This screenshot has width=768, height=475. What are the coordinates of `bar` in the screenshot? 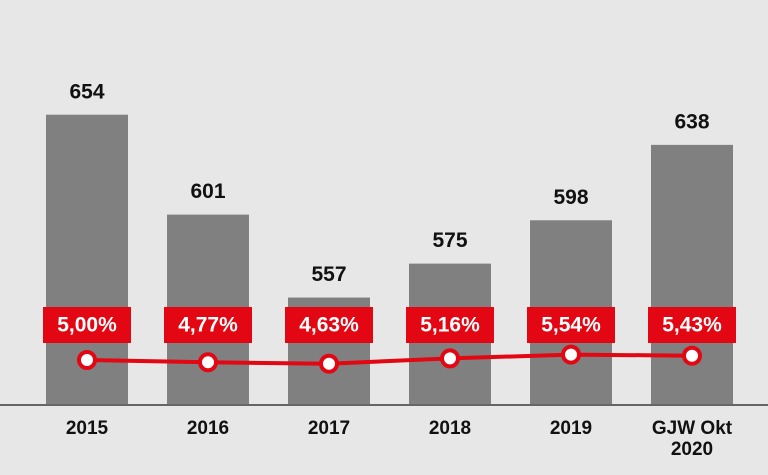 It's located at (692, 274).